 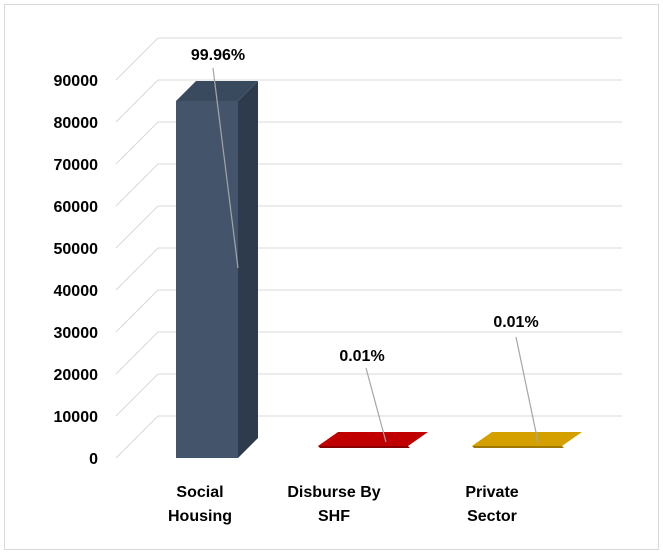 I want to click on y-tick-label: 60000, so click(x=76, y=207).